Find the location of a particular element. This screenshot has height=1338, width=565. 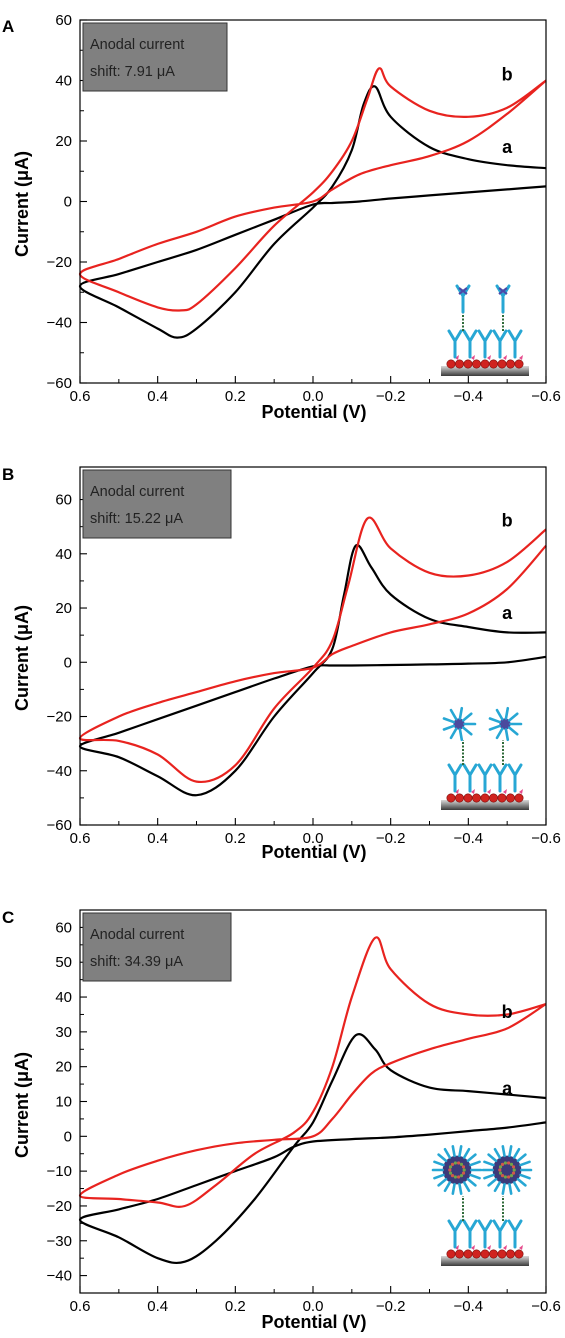

y-tick-label: 30 is located at coordinates (63, 1032).